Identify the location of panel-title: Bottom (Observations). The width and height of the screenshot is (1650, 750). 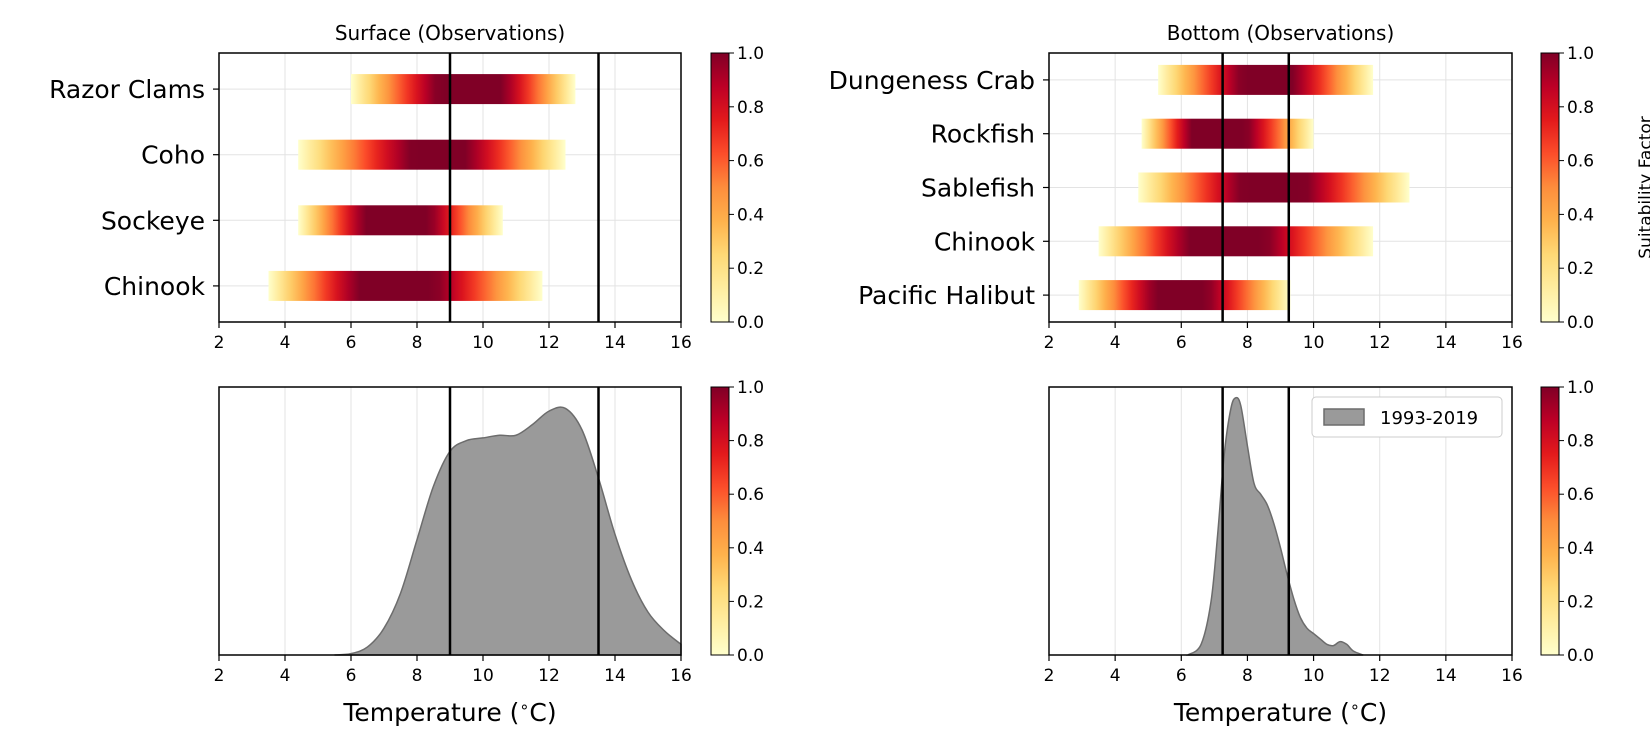
(1281, 33).